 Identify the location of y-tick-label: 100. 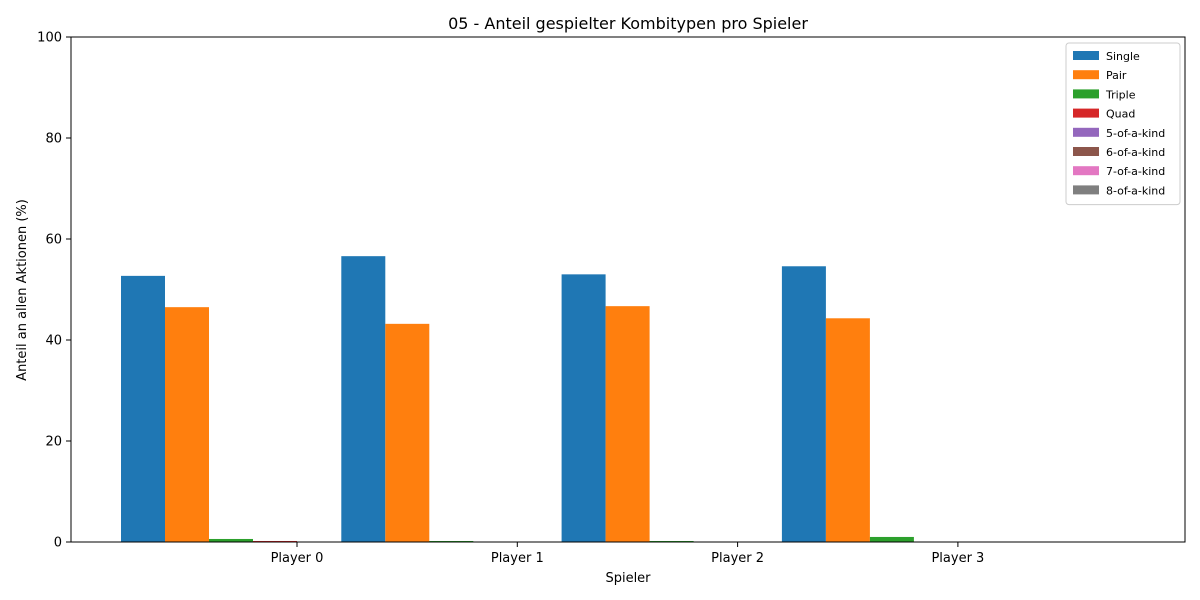
(49, 38).